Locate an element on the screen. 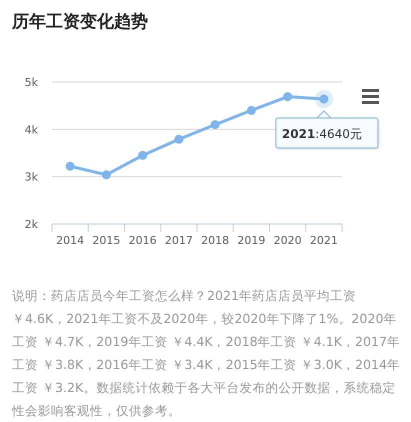  x-tick-label: 2014 is located at coordinates (70, 240).